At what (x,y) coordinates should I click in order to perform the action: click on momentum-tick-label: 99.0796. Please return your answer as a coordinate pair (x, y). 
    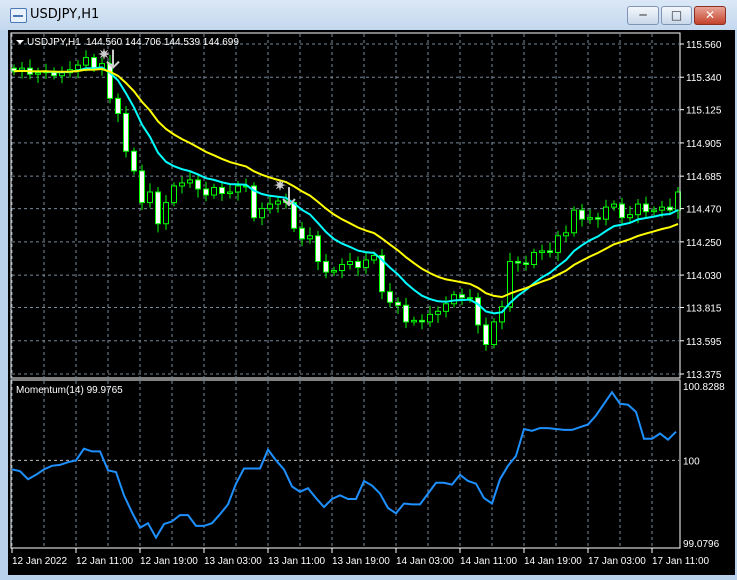
    Looking at the image, I should click on (701, 544).